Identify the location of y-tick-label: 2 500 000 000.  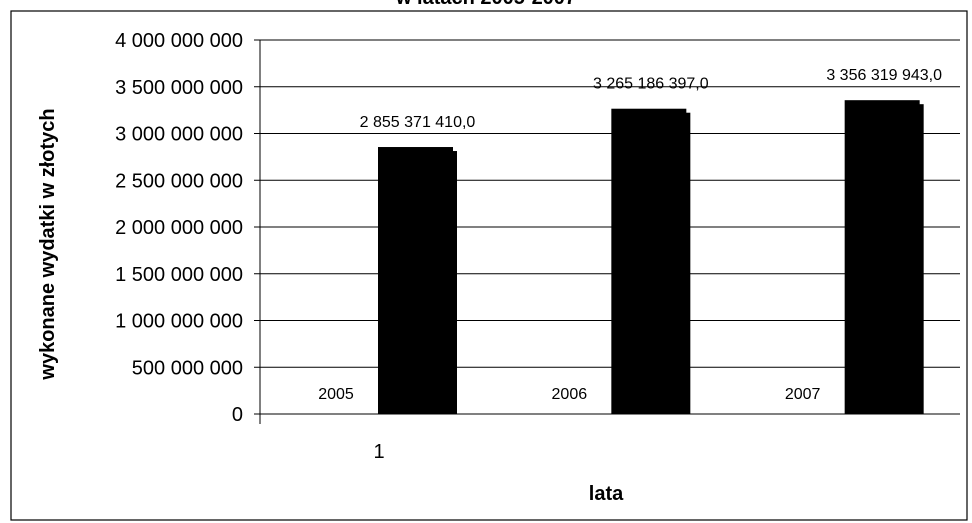
(179, 181).